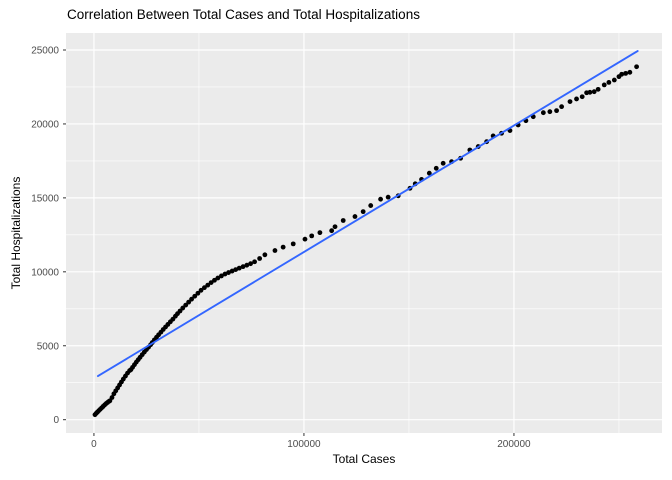  Describe the element at coordinates (514, 444) in the screenshot. I see `x-tick-label: 200000` at that location.